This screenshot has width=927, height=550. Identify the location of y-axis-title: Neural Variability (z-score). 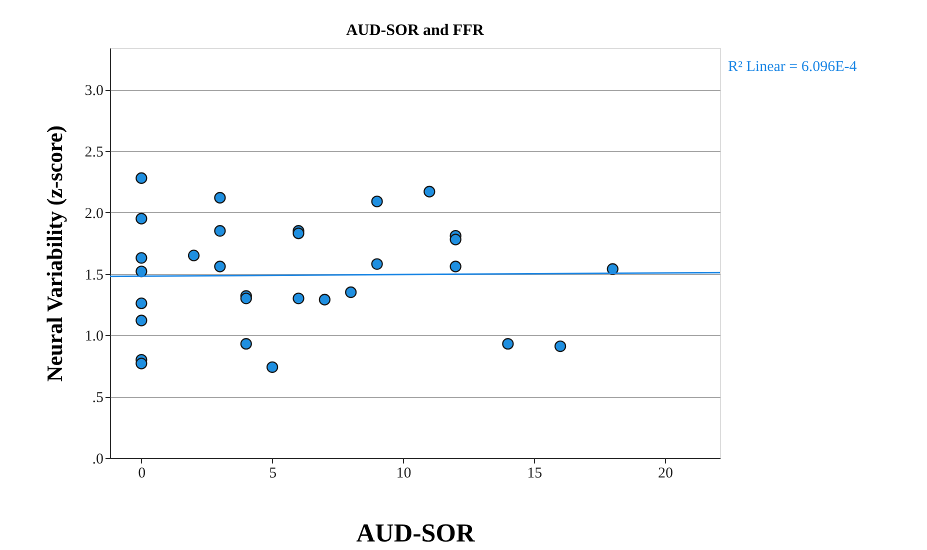
(54, 253).